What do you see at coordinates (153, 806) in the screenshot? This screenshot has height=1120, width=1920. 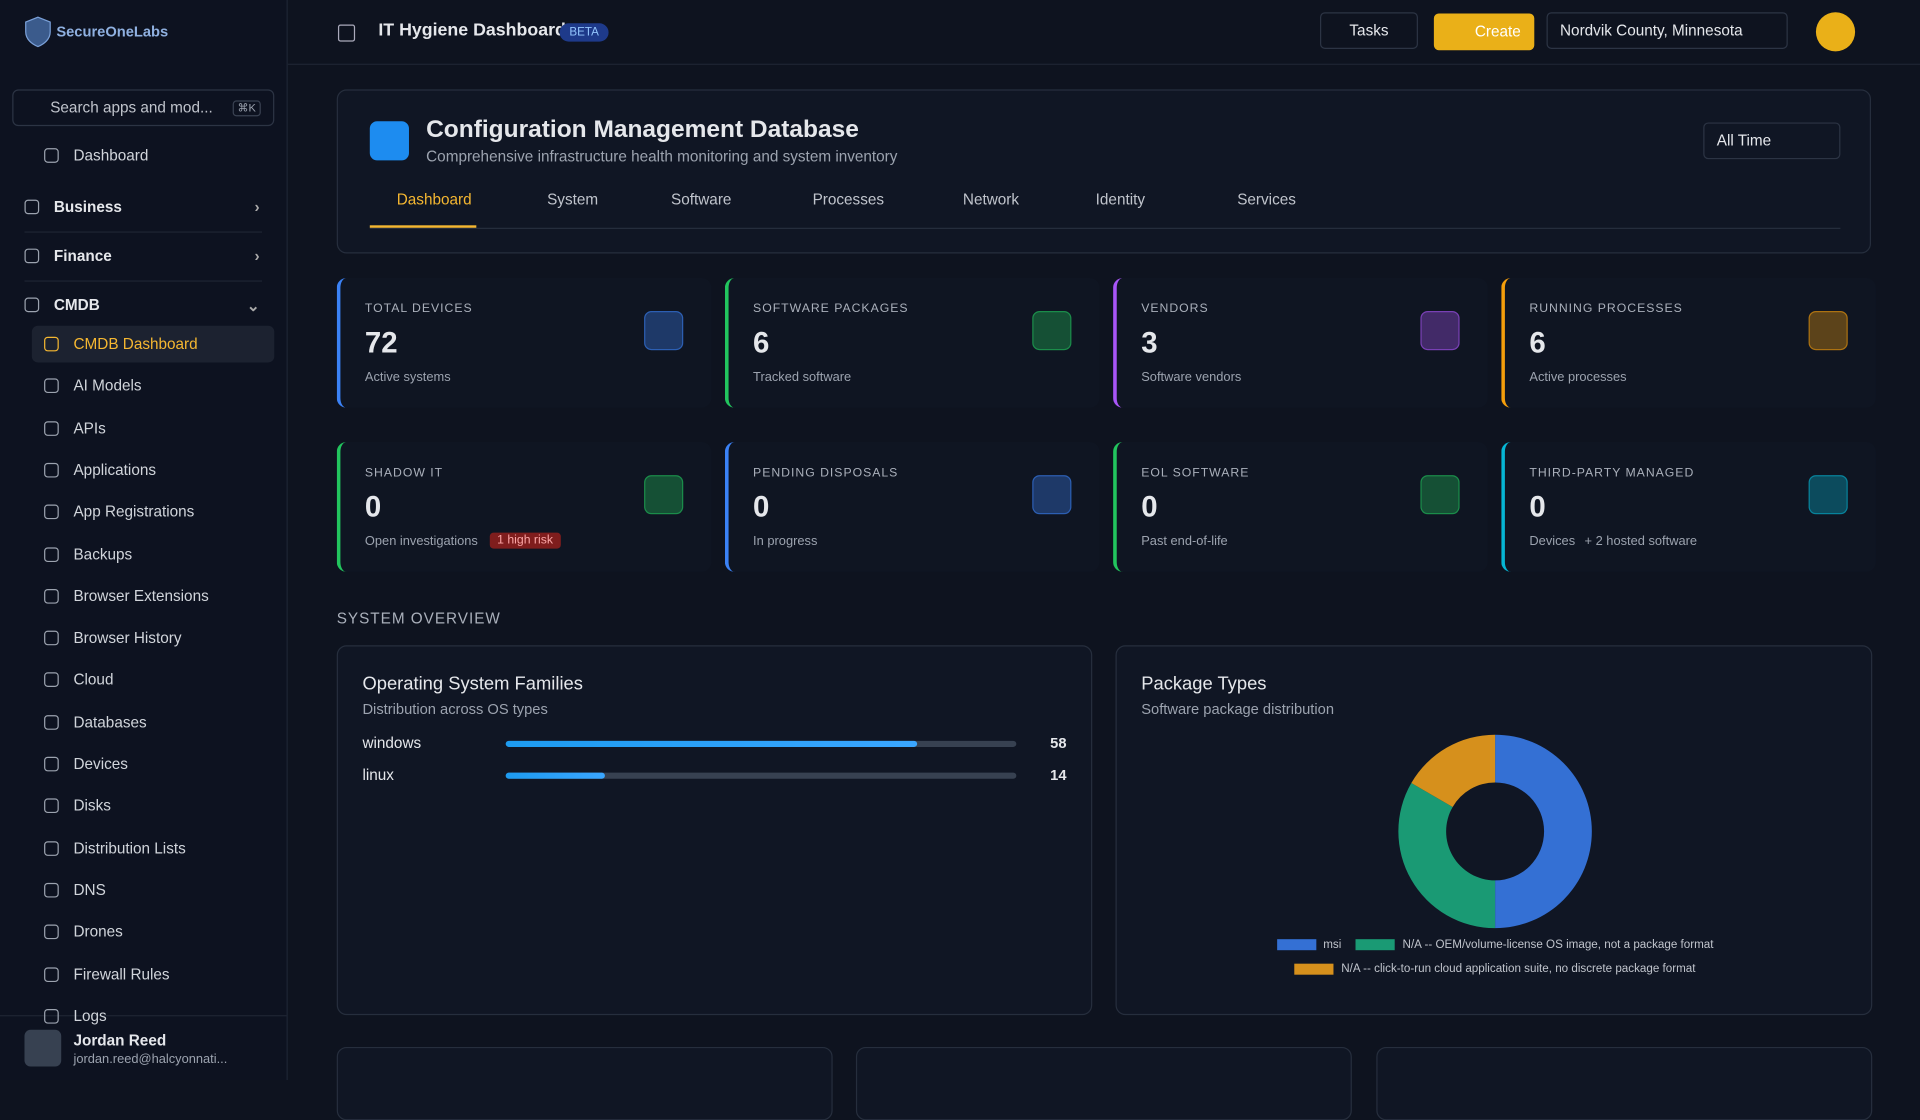 I see `nav-item: Disks` at bounding box center [153, 806].